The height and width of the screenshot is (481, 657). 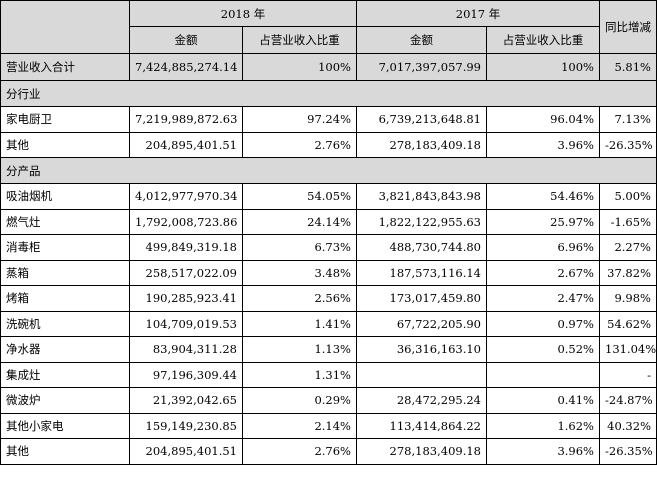 I want to click on ratio-2017: 0.52%, so click(x=543, y=349).